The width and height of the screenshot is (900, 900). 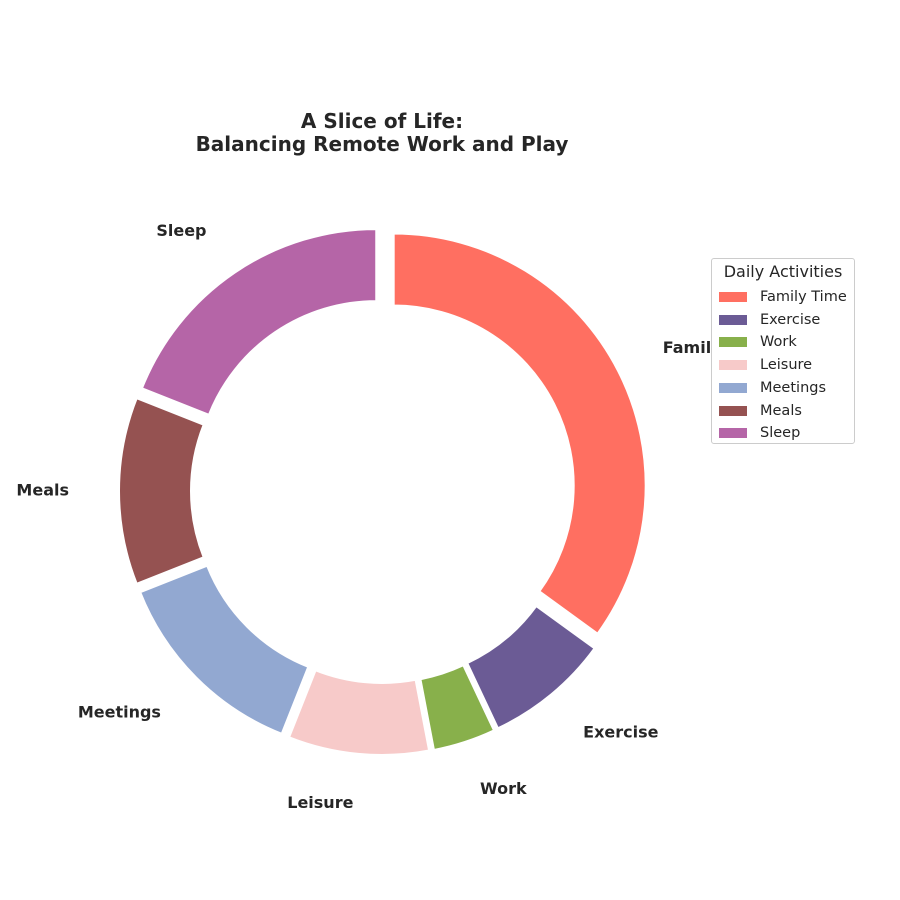 I want to click on slice-label-exercise: Exercise, so click(x=620, y=731).